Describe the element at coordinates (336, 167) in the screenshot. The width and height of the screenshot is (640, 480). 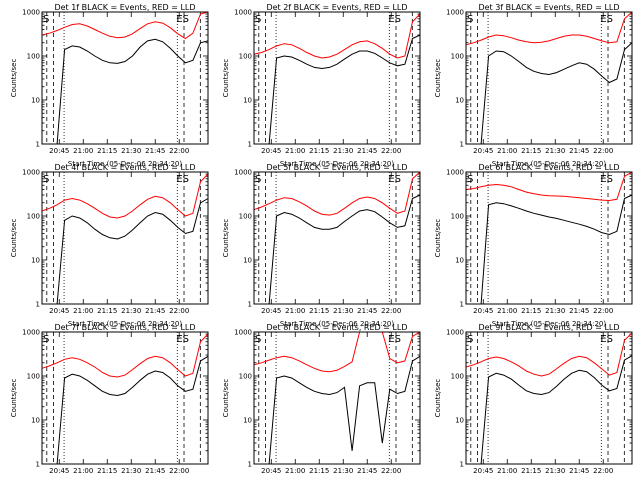
I see `chart-title: Det 5f BLACK = Events, RED = LLD` at that location.